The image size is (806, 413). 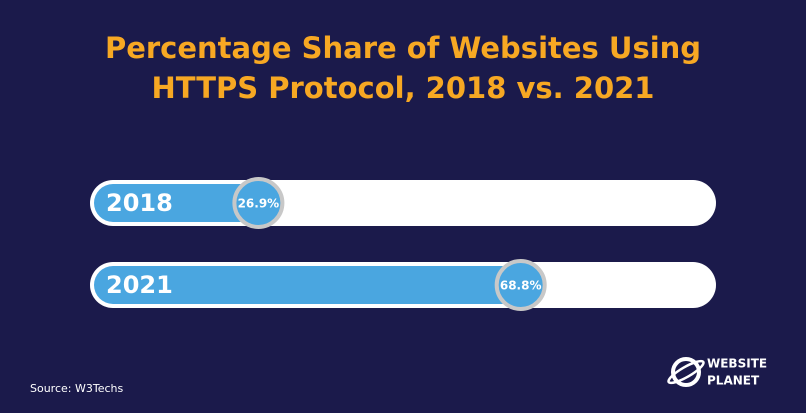 What do you see at coordinates (737, 364) in the screenshot?
I see `brand-line: WEBSITE` at bounding box center [737, 364].